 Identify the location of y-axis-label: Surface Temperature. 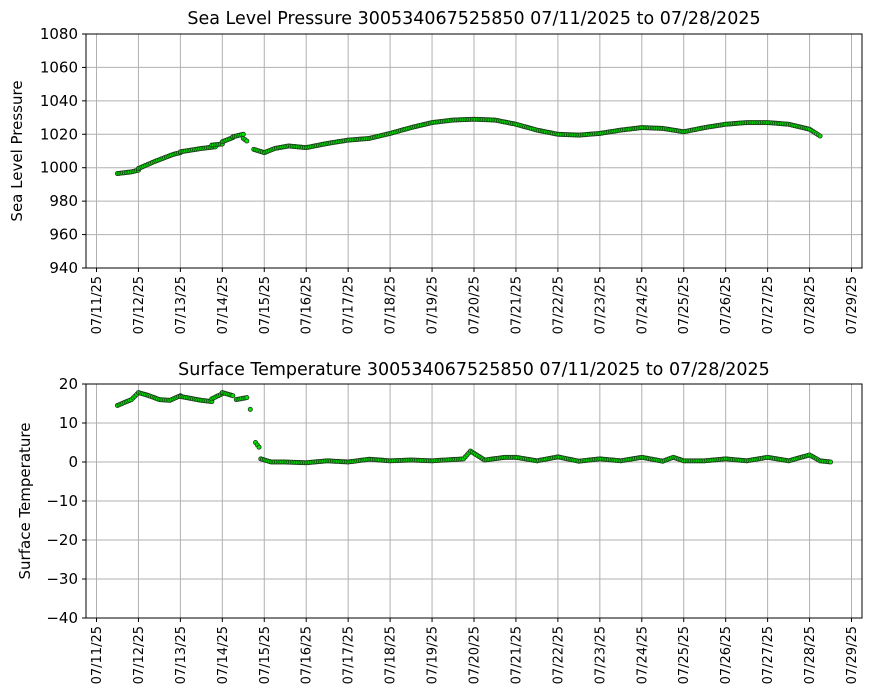
(25, 501).